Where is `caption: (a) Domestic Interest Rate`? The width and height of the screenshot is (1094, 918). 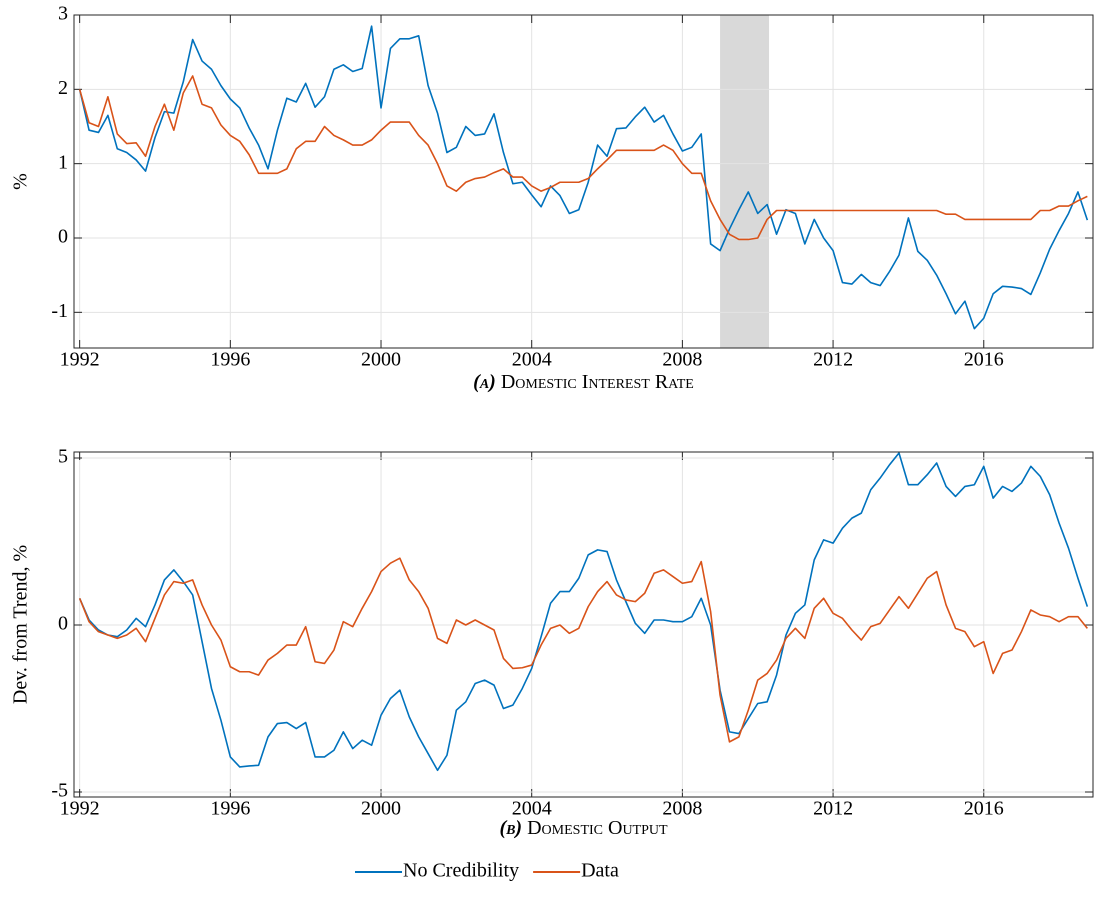
caption: (a) Domestic Interest Rate is located at coordinates (583, 382).